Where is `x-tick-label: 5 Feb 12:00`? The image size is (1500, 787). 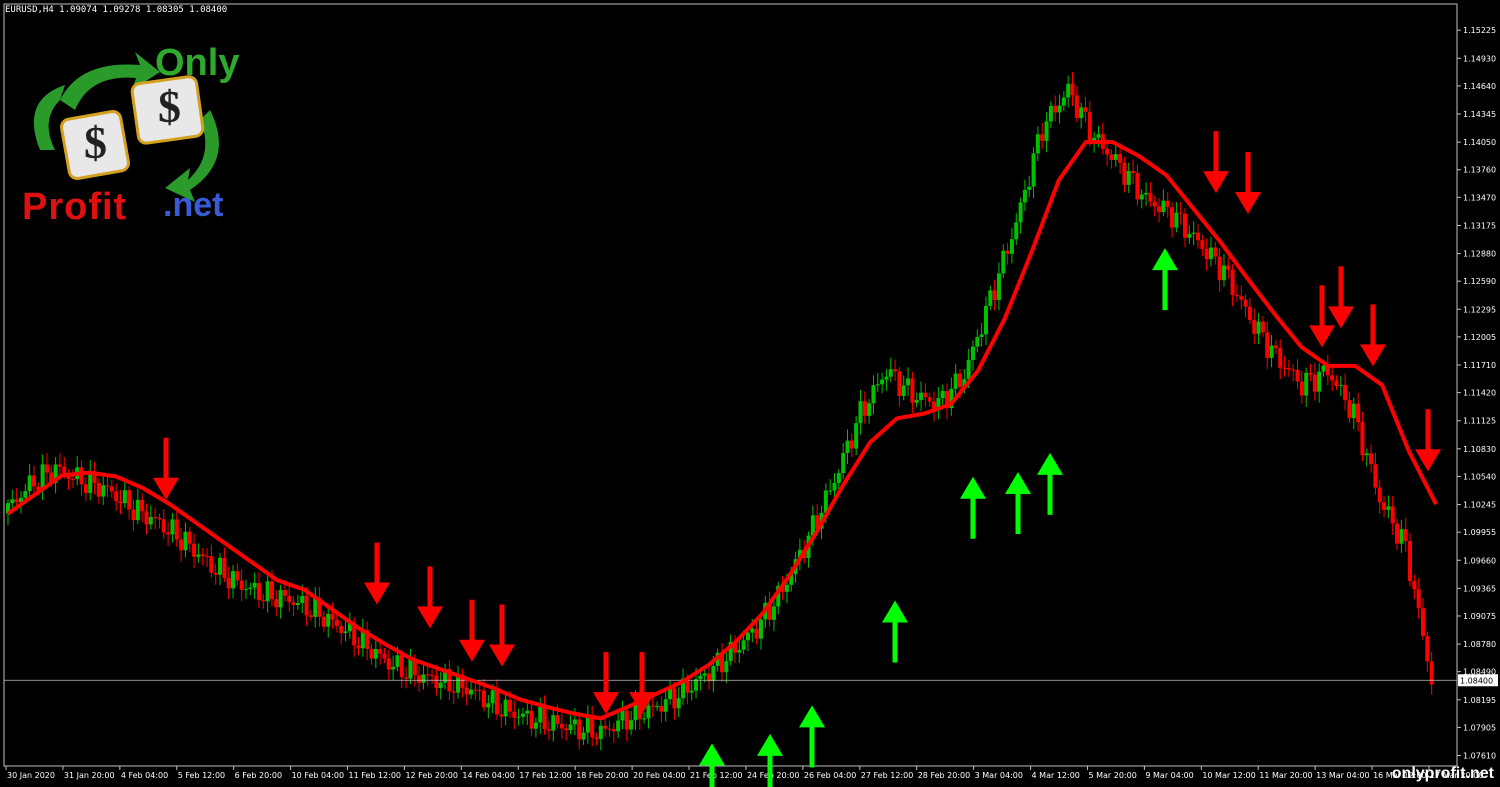 x-tick-label: 5 Feb 12:00 is located at coordinates (201, 775).